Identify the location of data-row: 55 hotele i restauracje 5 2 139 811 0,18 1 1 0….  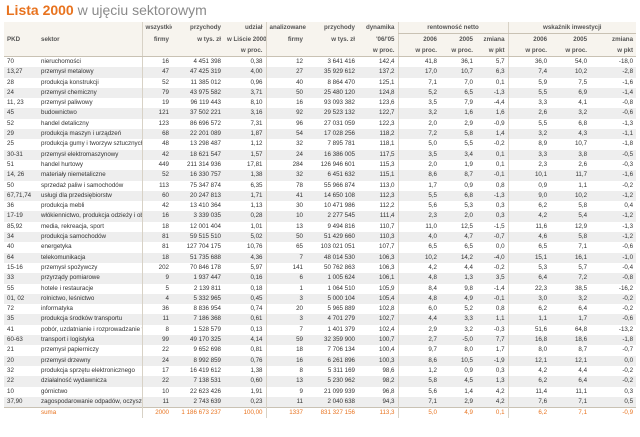
(320, 288).